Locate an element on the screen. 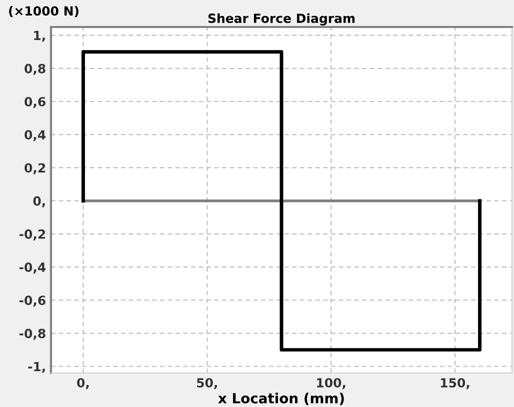  y-tick-label: 0,6 is located at coordinates (35, 102).